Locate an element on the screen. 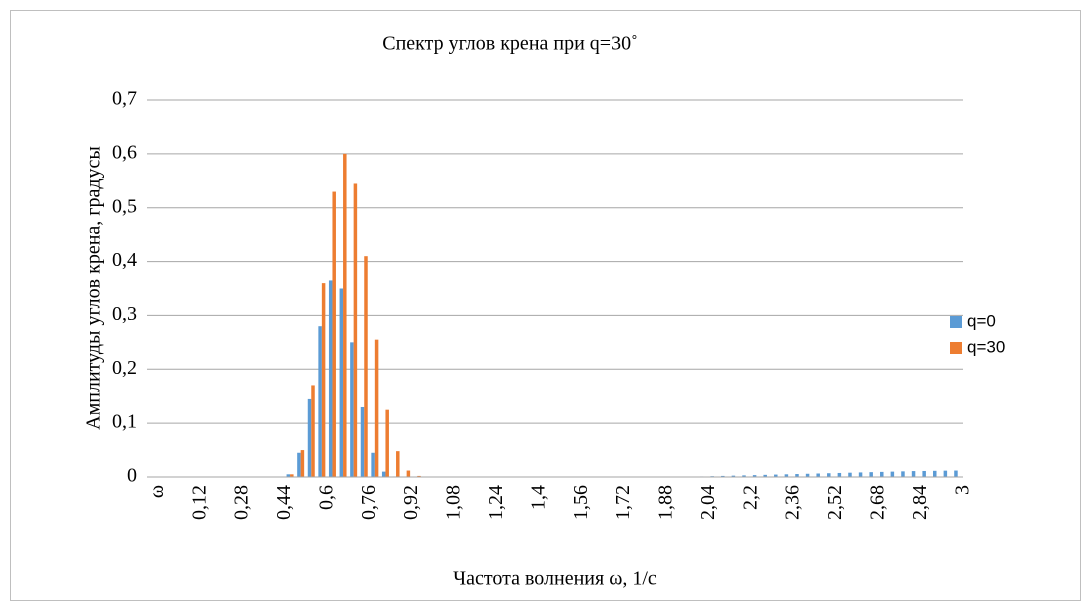  x-axis-title: Частота волнения ω, 1/с is located at coordinates (555, 579).